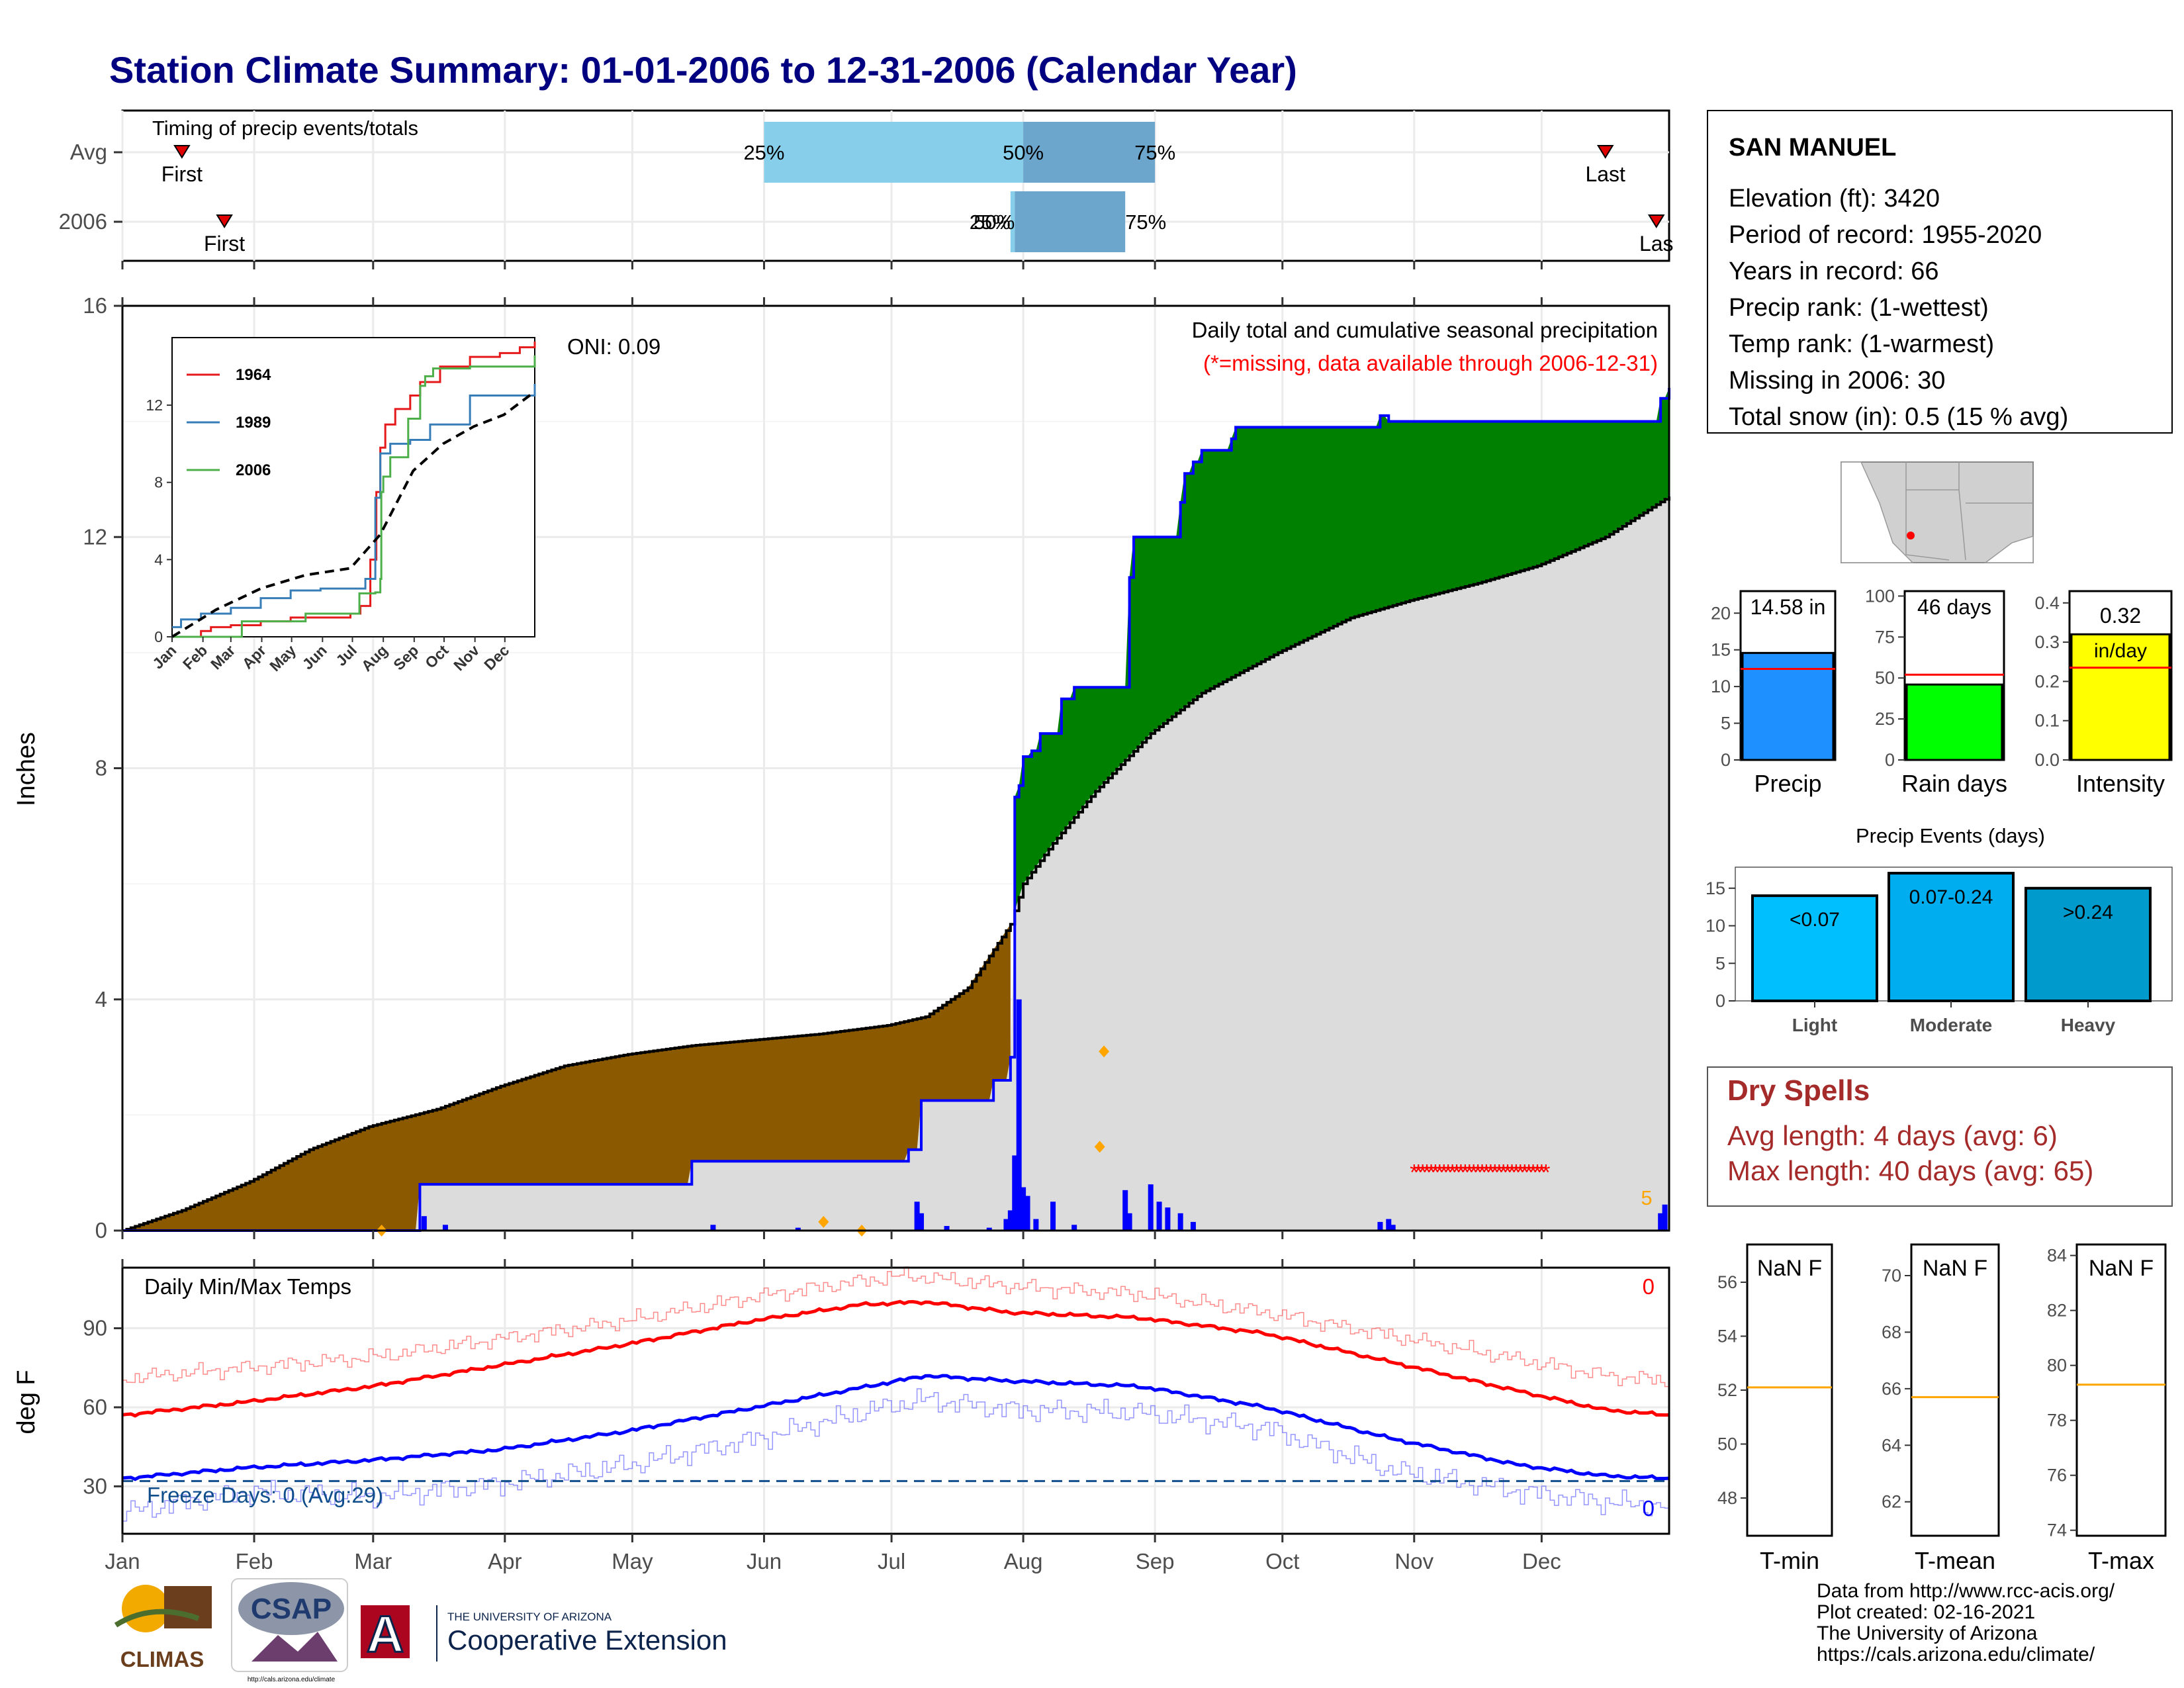 Image resolution: width=2184 pixels, height=1688 pixels. I want to click on stat-value-label: 14.58 in, so click(1789, 607).